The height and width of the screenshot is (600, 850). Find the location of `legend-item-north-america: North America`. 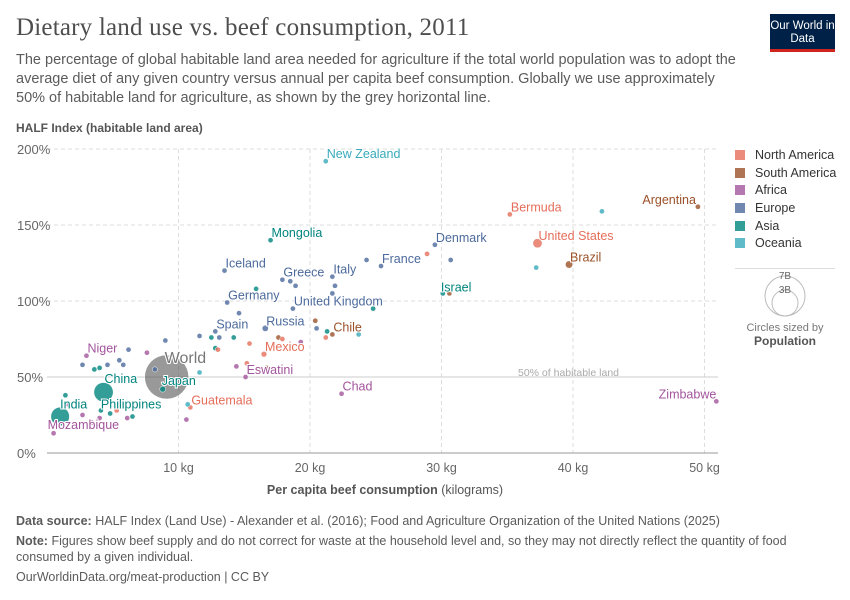

legend-item-north-america: North America is located at coordinates (785, 155).